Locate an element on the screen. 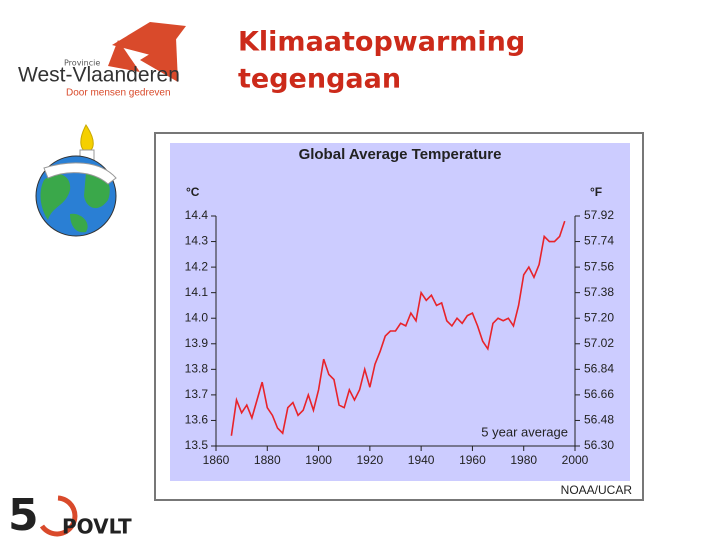 The height and width of the screenshot is (540, 720). y2-tick-label: 57.20 is located at coordinates (599, 317).